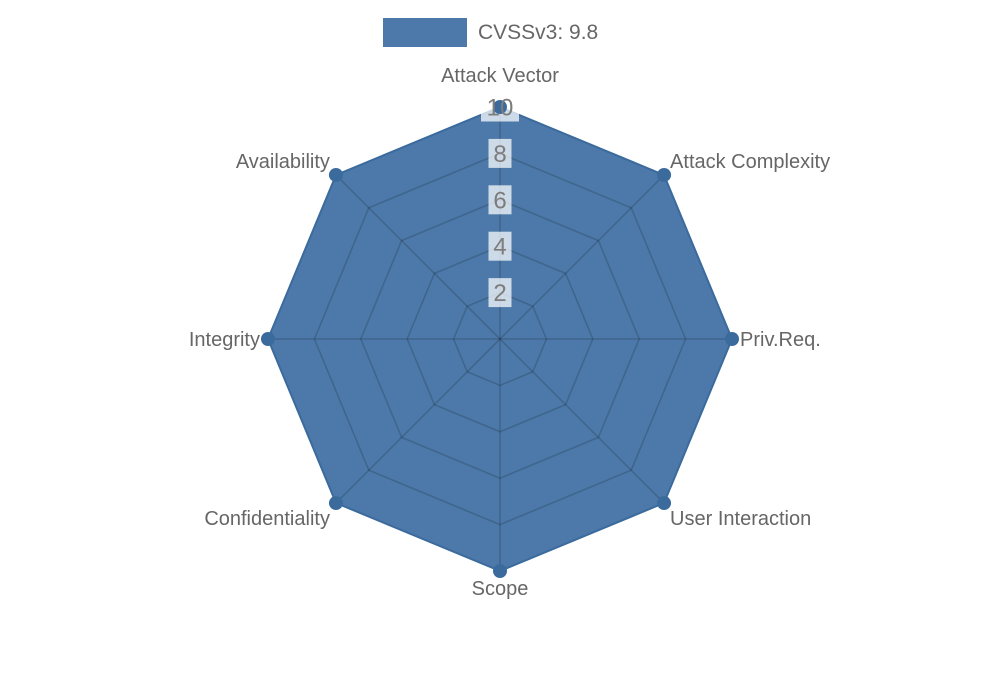 Image resolution: width=1000 pixels, height=700 pixels. What do you see at coordinates (500, 76) in the screenshot?
I see `axis-label-attack-vector: Attack Vector` at bounding box center [500, 76].